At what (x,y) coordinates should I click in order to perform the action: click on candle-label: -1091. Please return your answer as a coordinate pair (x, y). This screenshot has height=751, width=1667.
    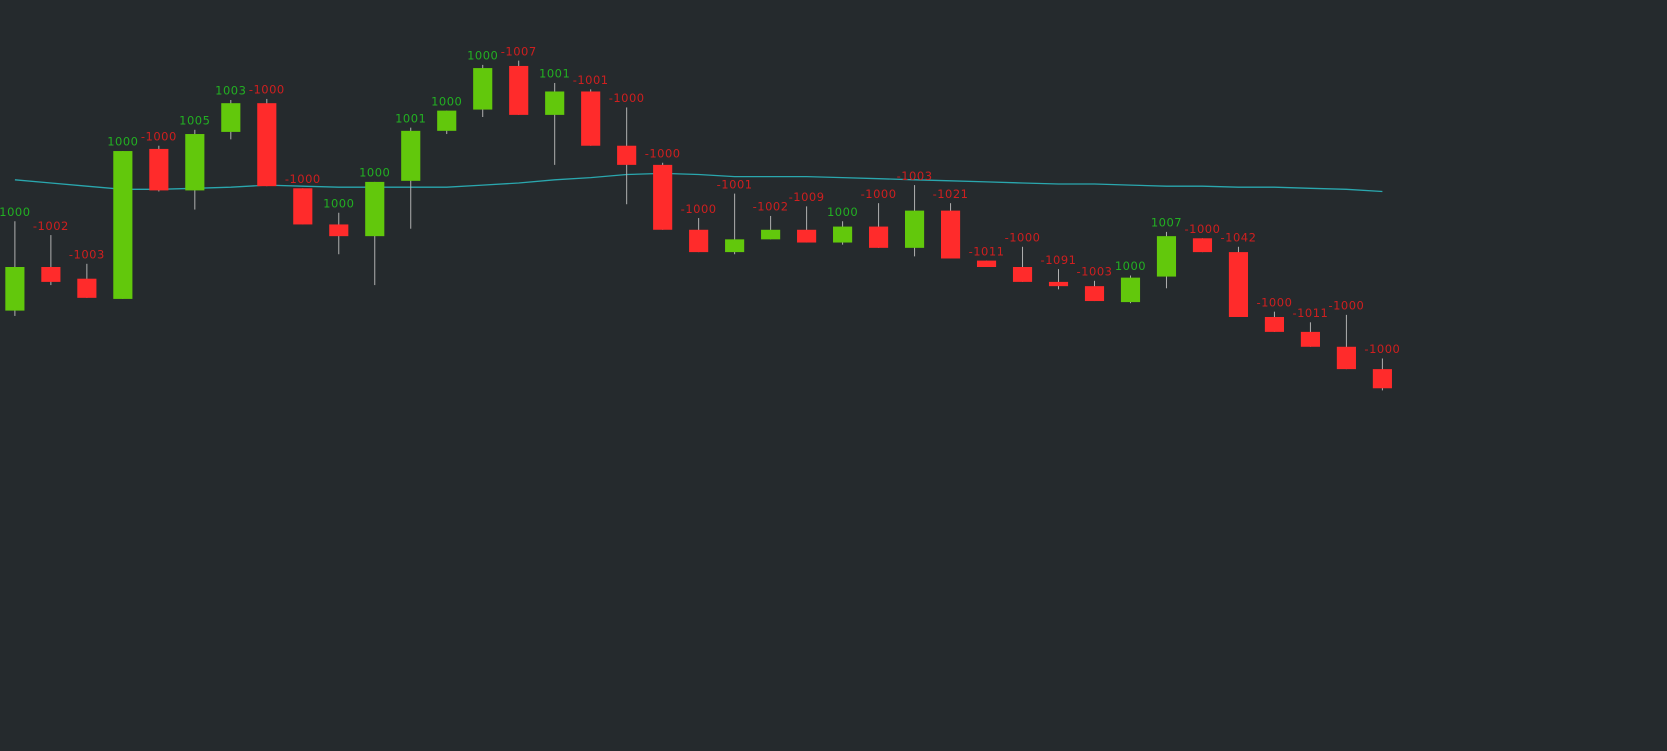
    Looking at the image, I should click on (1059, 260).